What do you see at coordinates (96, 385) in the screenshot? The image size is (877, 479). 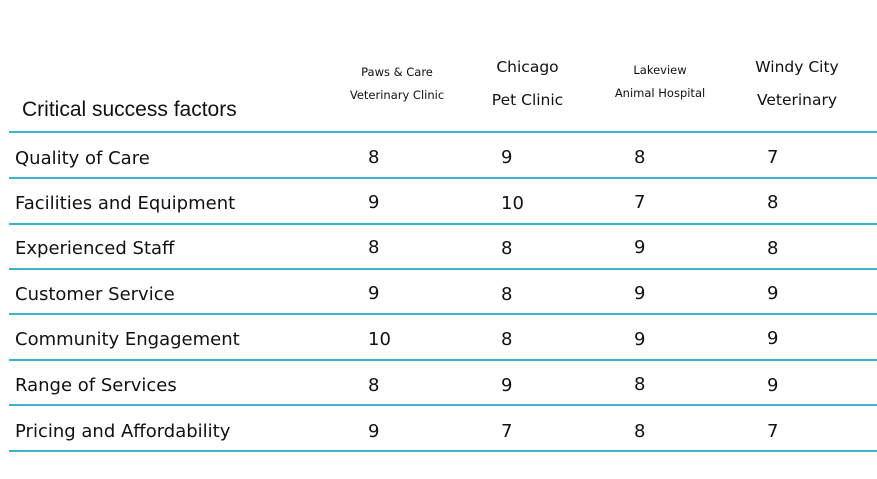 I see `row-label: Range of Services` at bounding box center [96, 385].